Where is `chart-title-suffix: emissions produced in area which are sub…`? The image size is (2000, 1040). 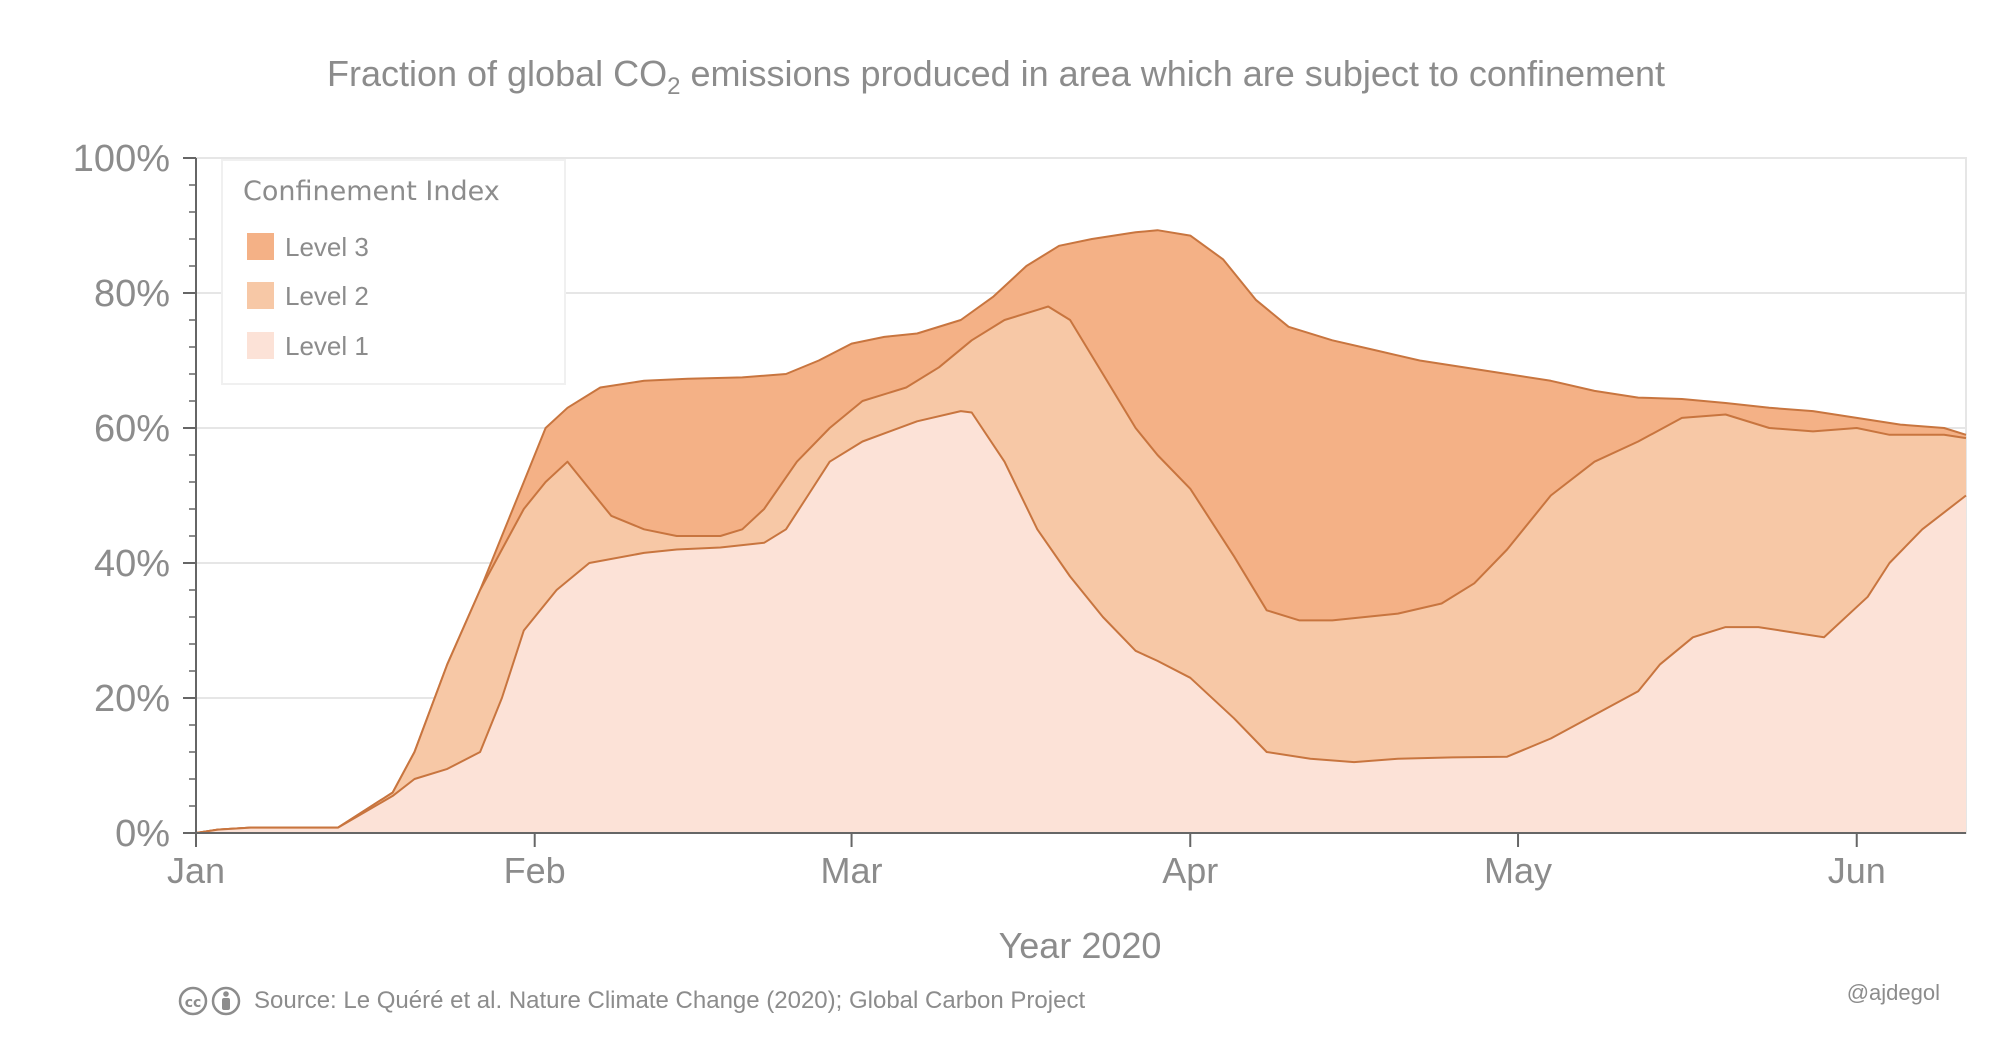
chart-title-suffix: emissions produced in area which are sub… is located at coordinates (1172, 73).